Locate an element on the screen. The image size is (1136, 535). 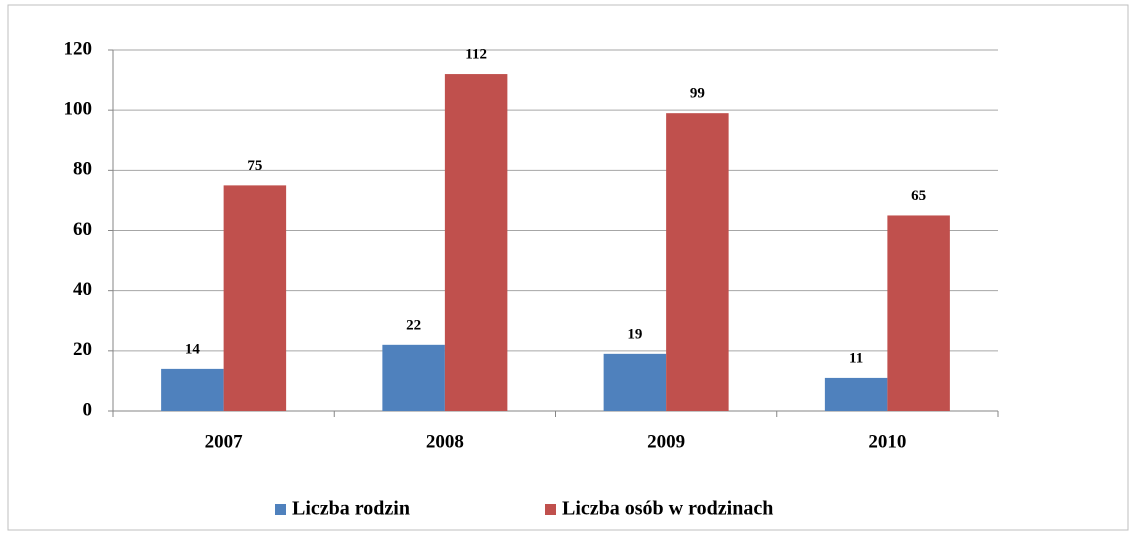
y-tick-label: 120 is located at coordinates (78, 48).